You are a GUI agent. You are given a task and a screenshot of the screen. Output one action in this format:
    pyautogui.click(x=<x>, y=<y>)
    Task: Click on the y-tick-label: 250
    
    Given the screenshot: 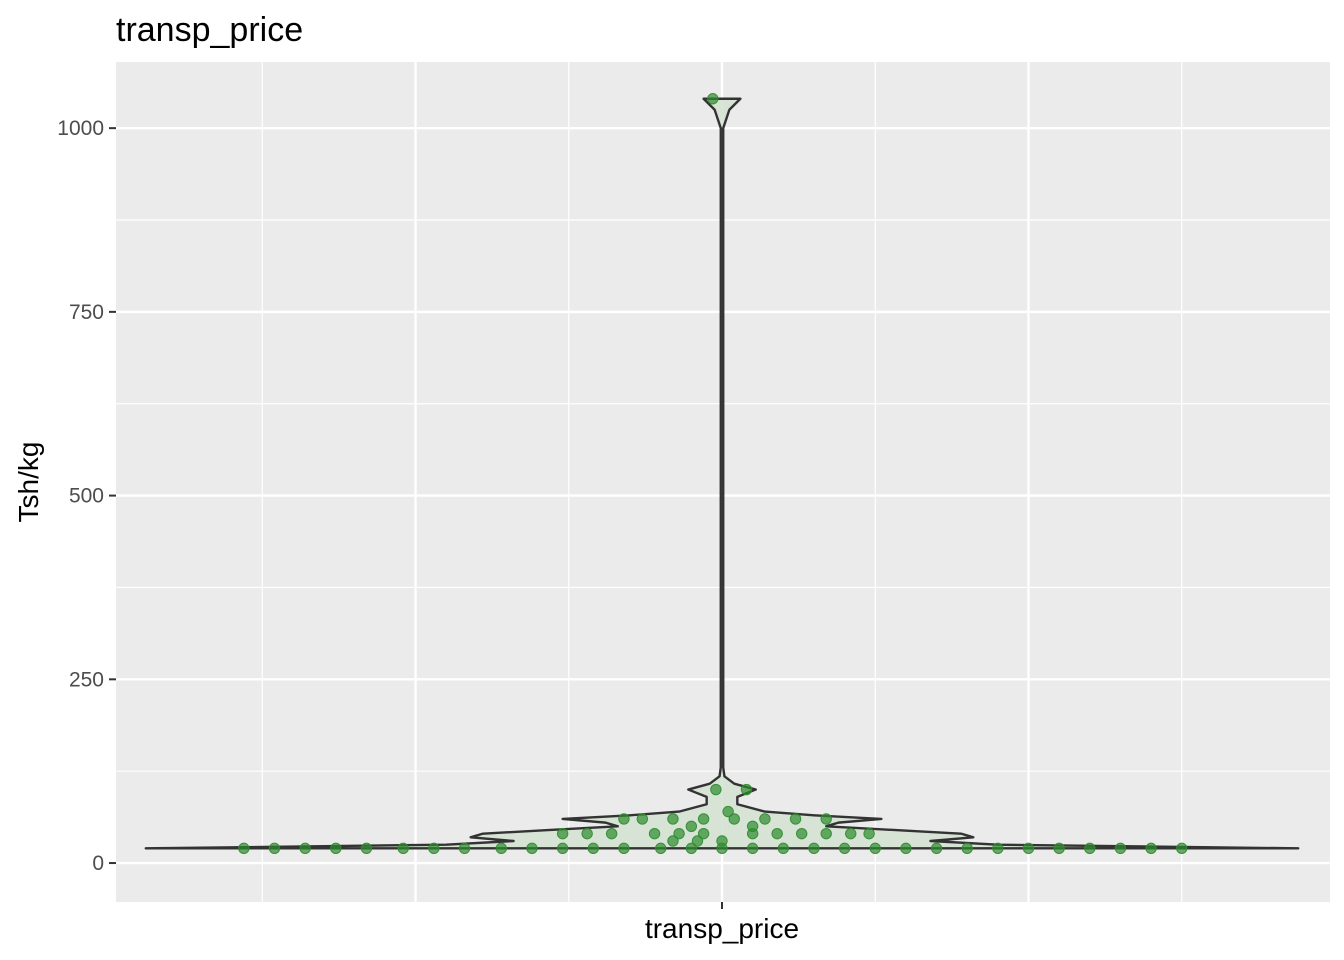 What is the action you would take?
    pyautogui.click(x=86, y=679)
    